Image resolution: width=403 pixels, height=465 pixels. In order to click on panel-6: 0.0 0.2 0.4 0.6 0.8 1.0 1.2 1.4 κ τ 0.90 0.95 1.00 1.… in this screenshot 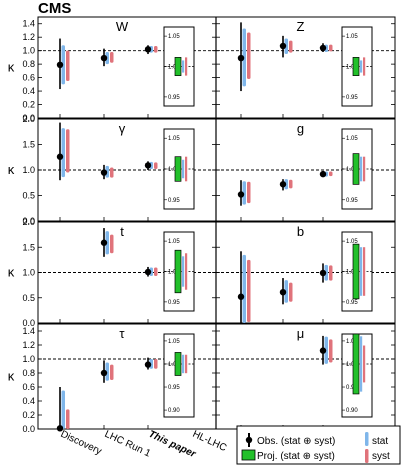, I will do `click(112, 378)`.